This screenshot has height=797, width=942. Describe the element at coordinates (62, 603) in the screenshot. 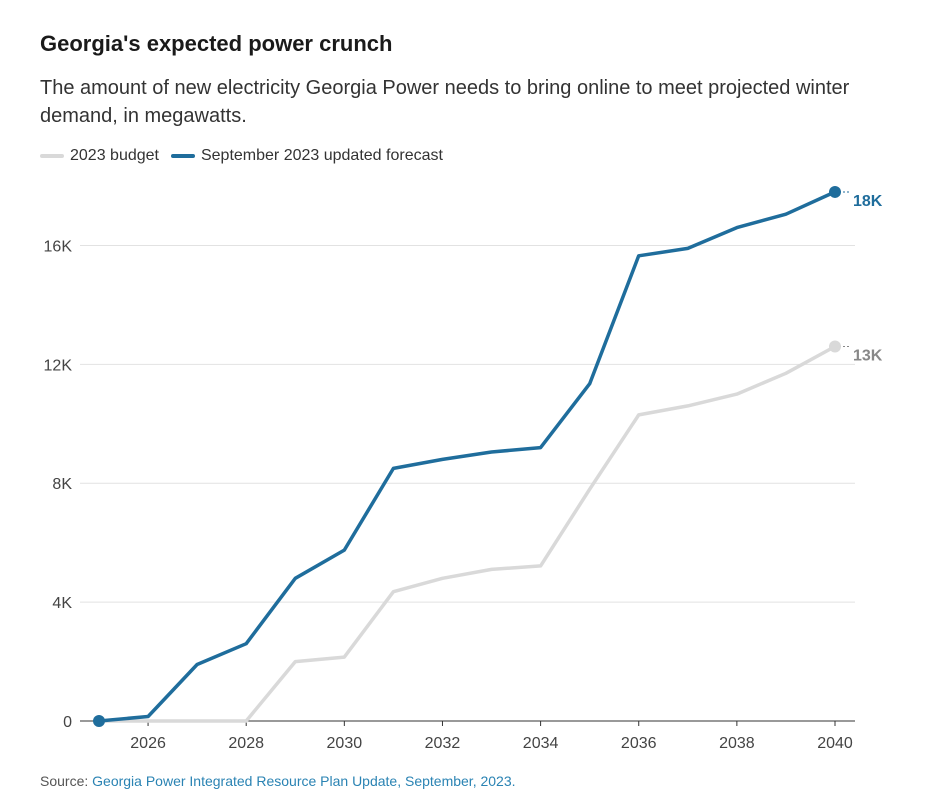

I see `y-tick-label: 4K` at that location.